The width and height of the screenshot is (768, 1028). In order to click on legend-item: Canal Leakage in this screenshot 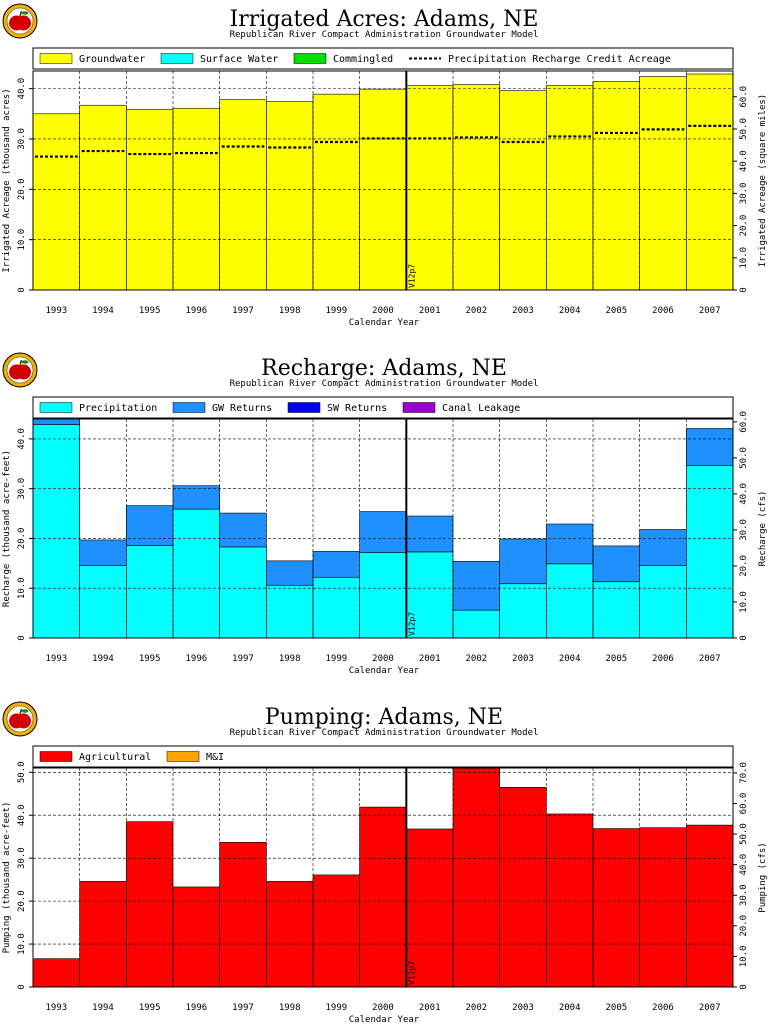, I will do `click(461, 408)`.